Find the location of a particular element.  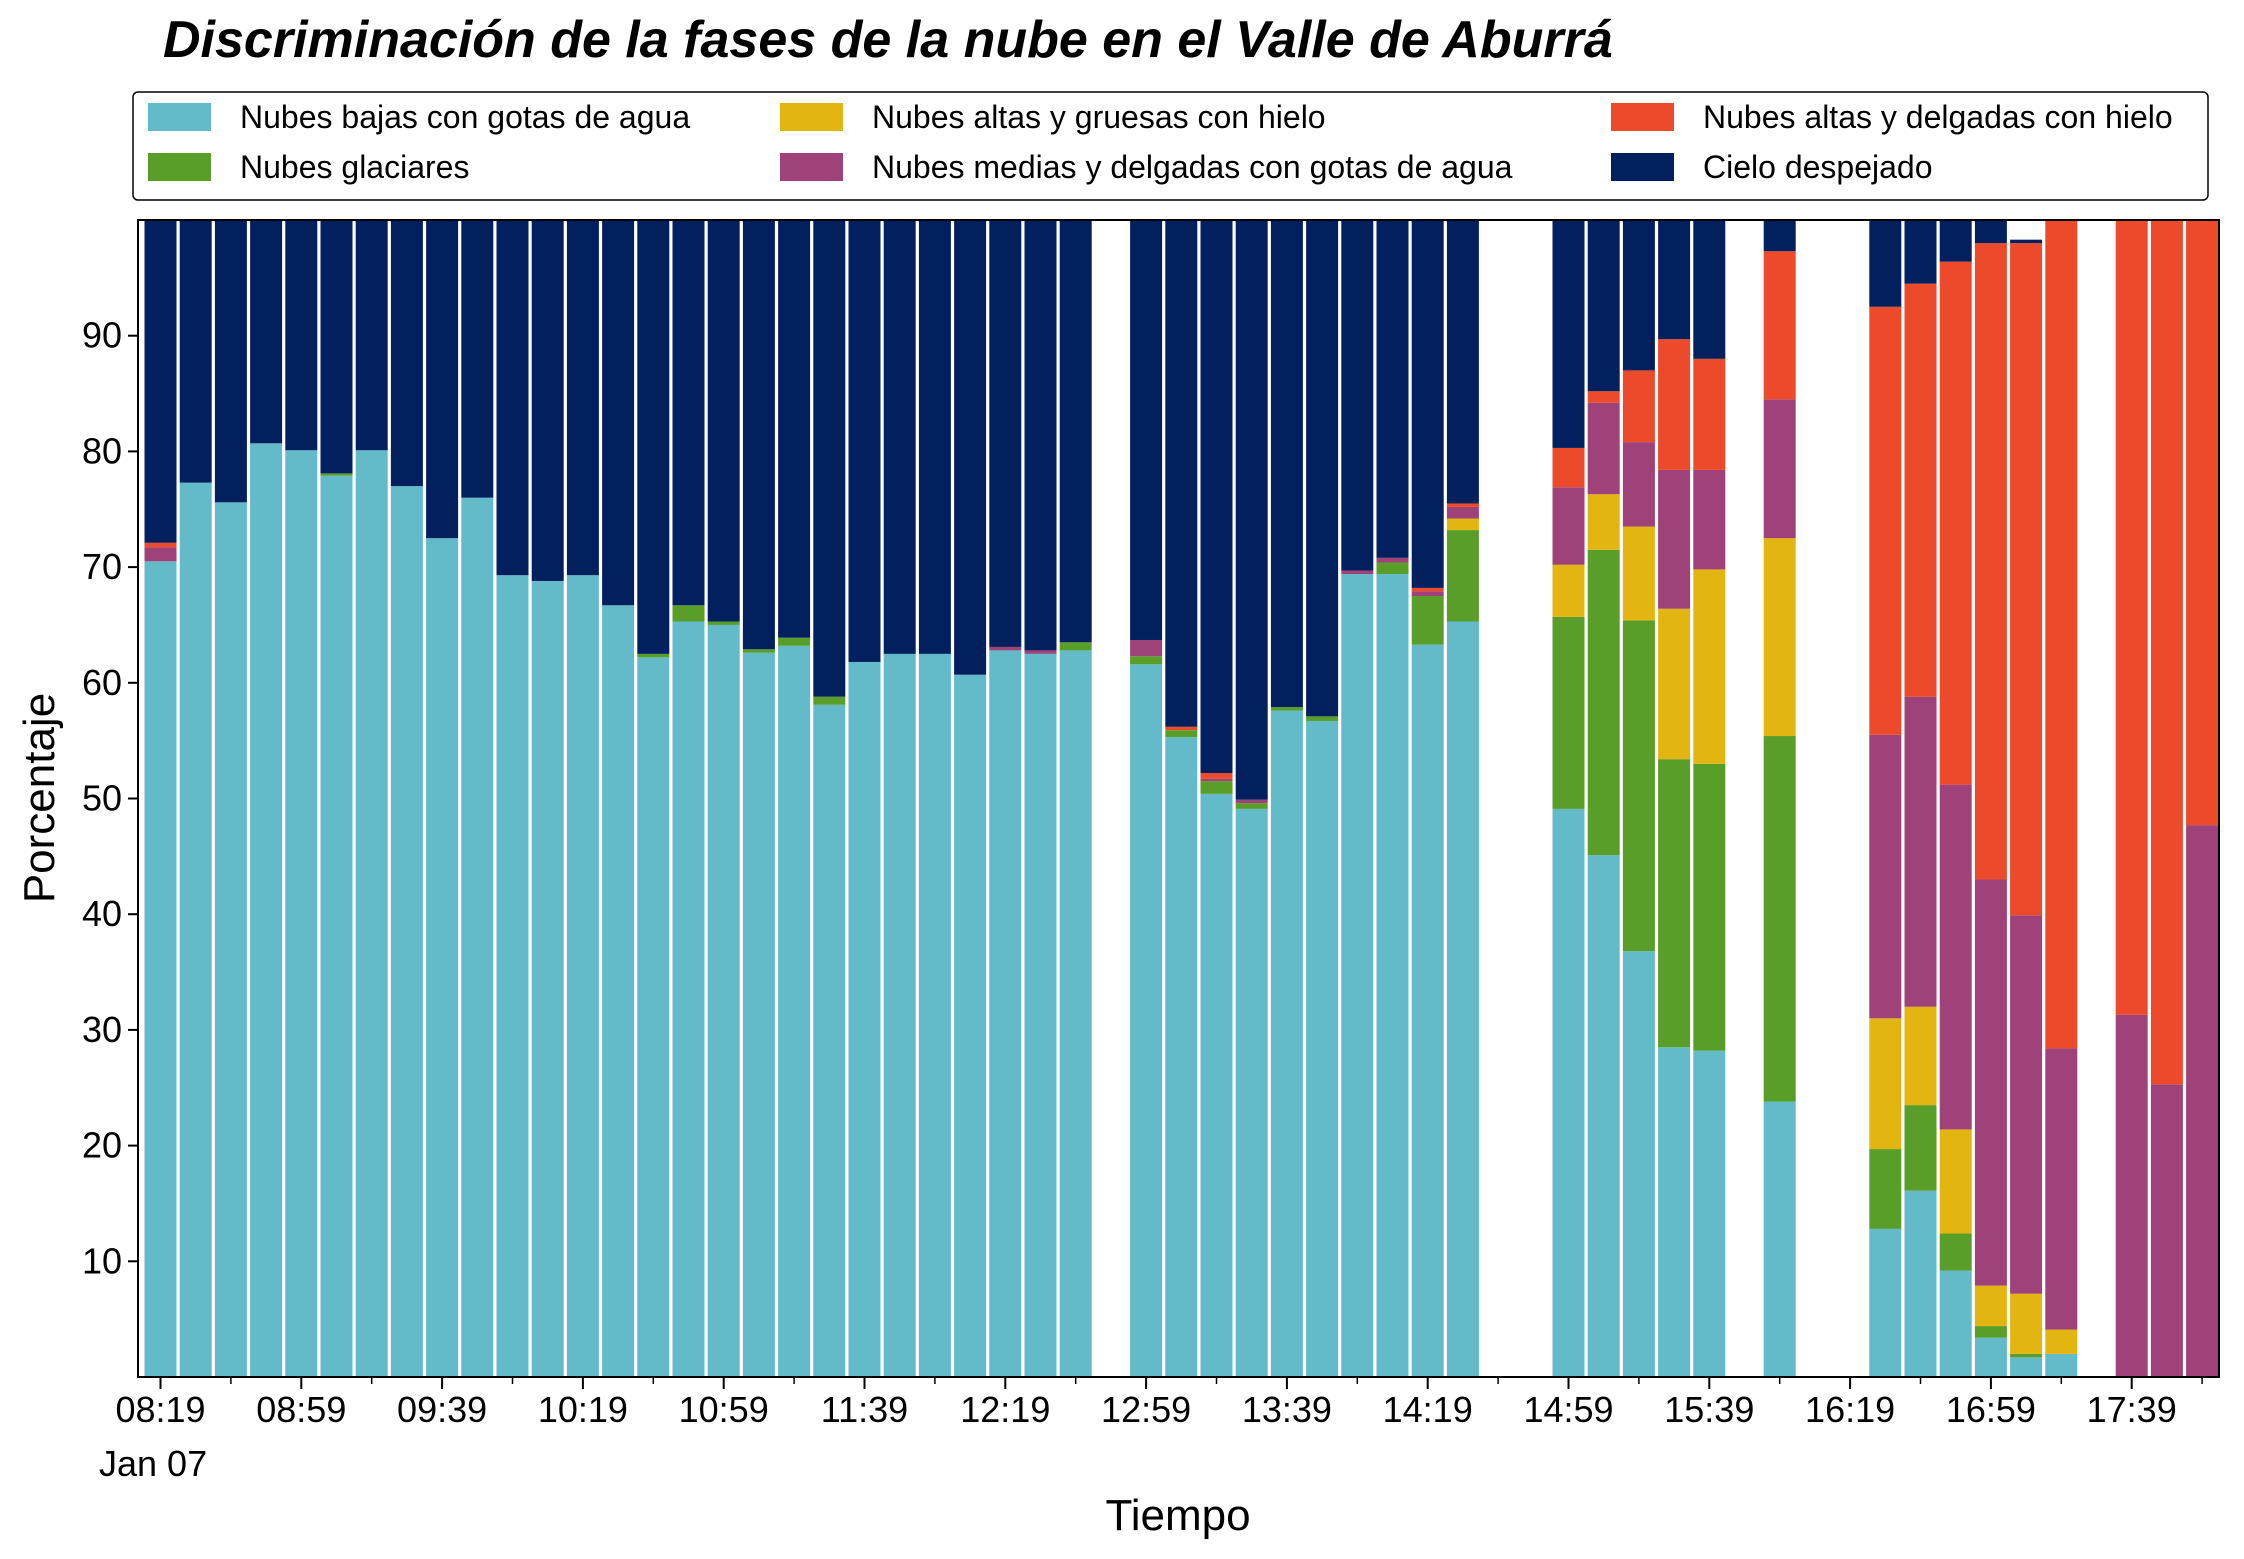

bar-segment-s0-t3 is located at coordinates (266, 910).